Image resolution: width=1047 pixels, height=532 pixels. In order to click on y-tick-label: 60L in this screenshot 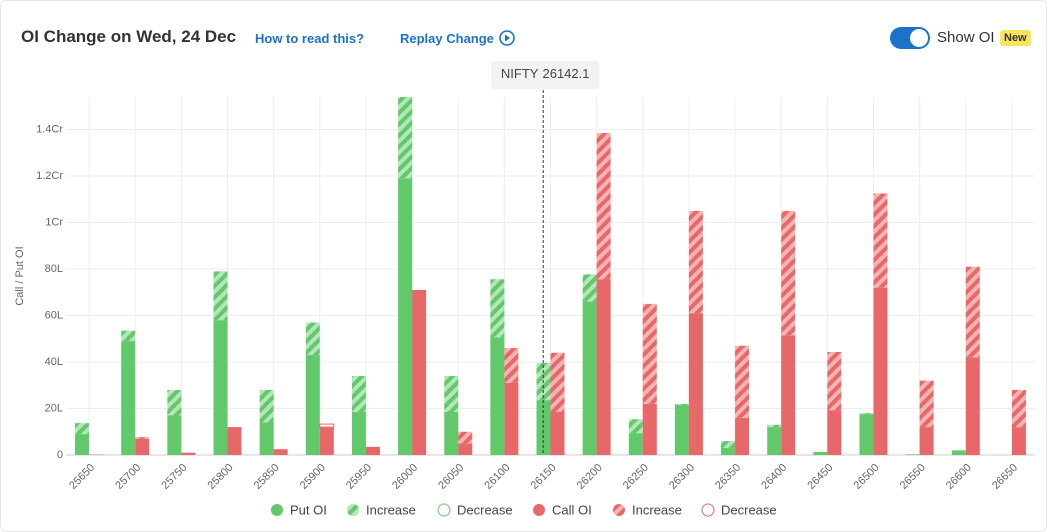, I will do `click(54, 315)`.